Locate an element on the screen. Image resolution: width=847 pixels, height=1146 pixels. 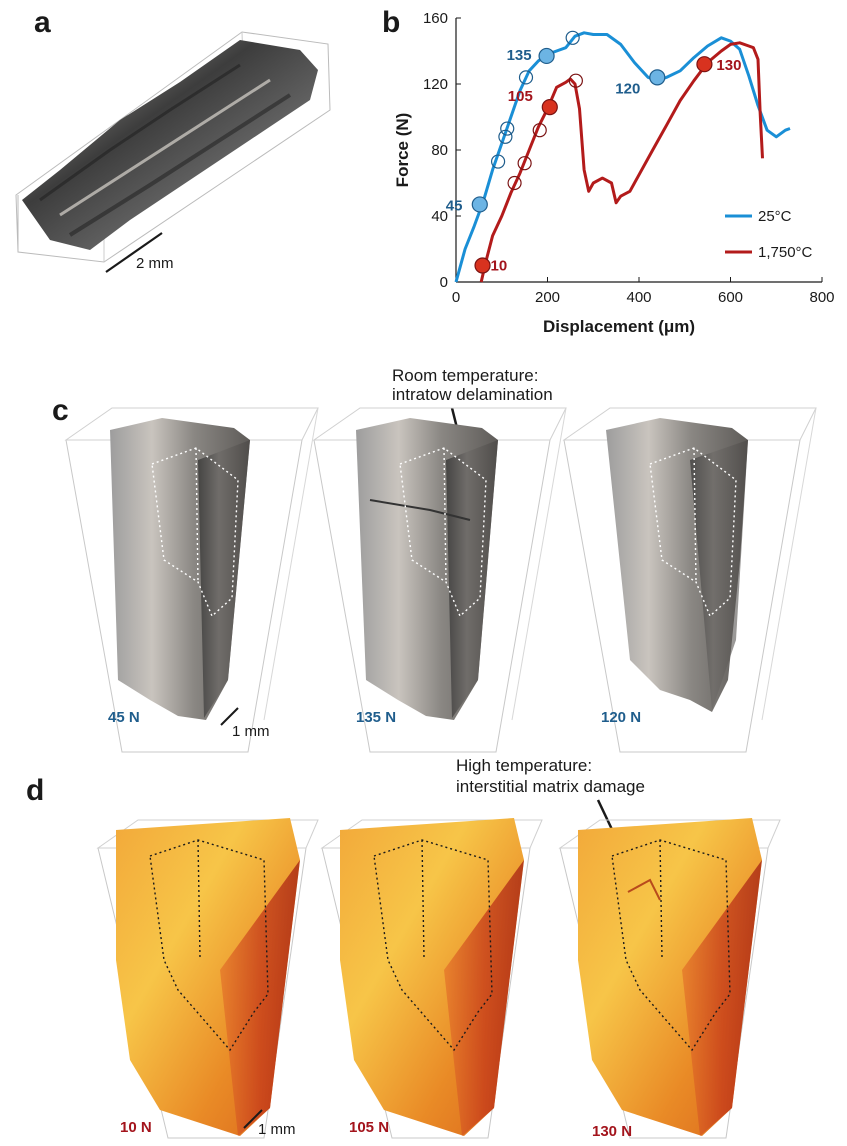
panel-c-force-1: 45 N is located at coordinates (124, 717).